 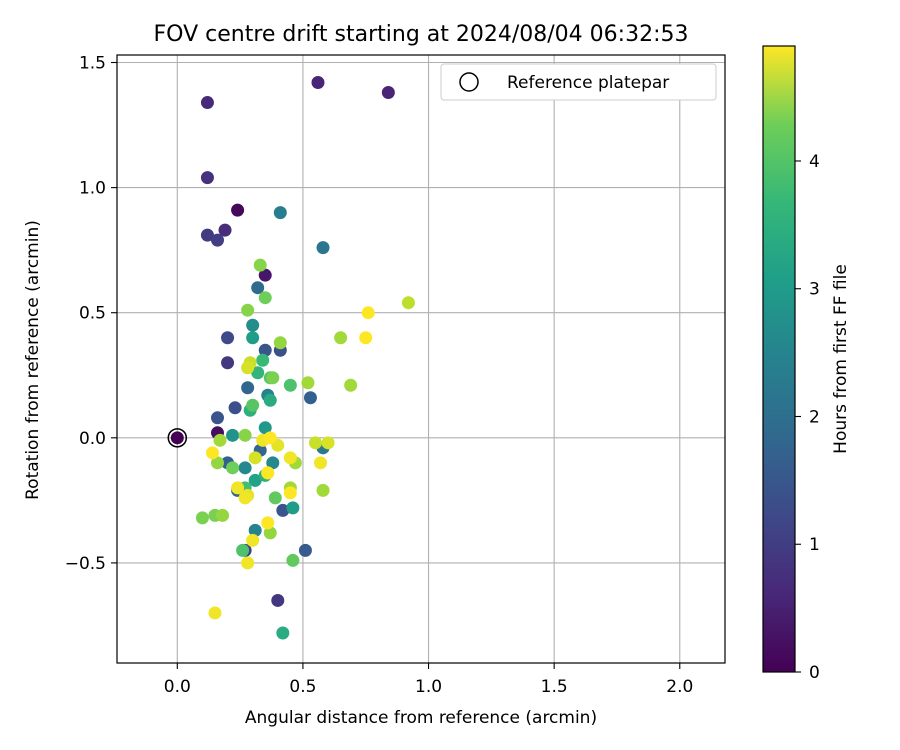 What do you see at coordinates (177, 687) in the screenshot?
I see `x-tick-label: 0.0` at bounding box center [177, 687].